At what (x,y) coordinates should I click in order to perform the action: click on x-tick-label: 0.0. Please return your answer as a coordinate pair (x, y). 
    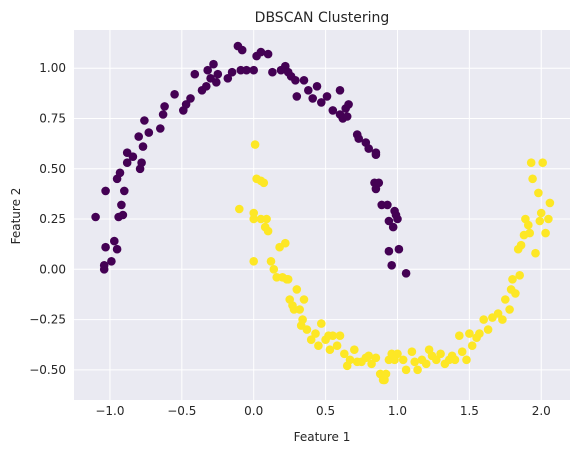
    Looking at the image, I should click on (253, 411).